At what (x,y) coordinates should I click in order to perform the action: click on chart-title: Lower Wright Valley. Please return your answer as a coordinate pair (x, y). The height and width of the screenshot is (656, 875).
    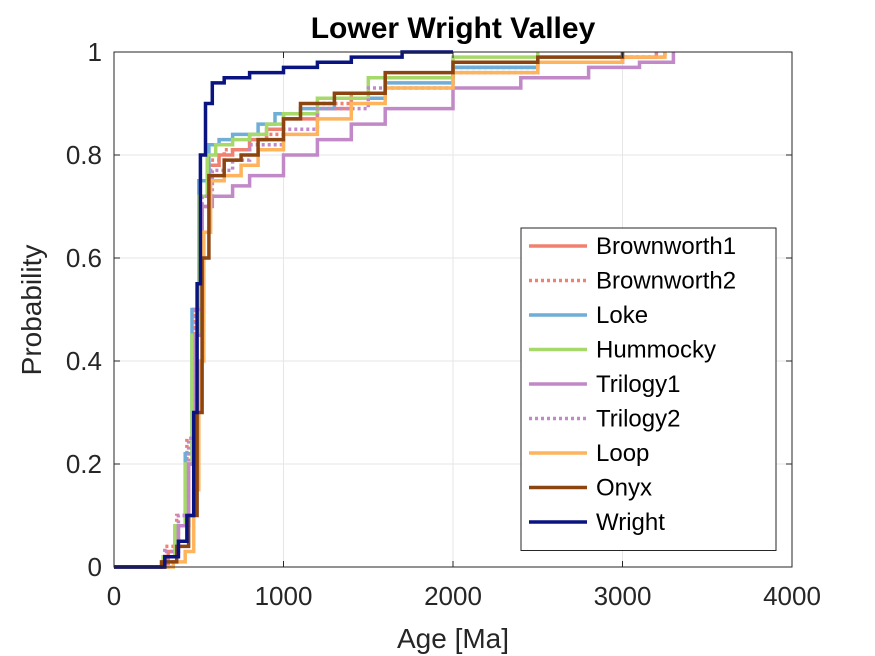
    Looking at the image, I should click on (453, 28).